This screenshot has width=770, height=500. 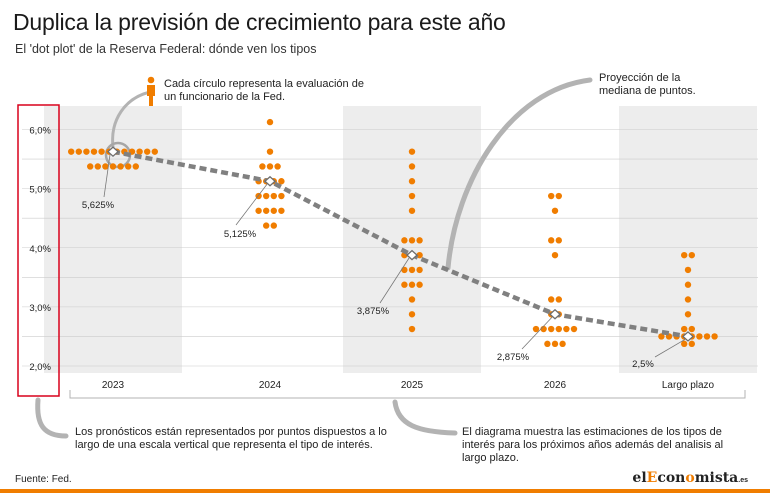 What do you see at coordinates (270, 385) in the screenshot?
I see `x-tick-label: 2024` at bounding box center [270, 385].